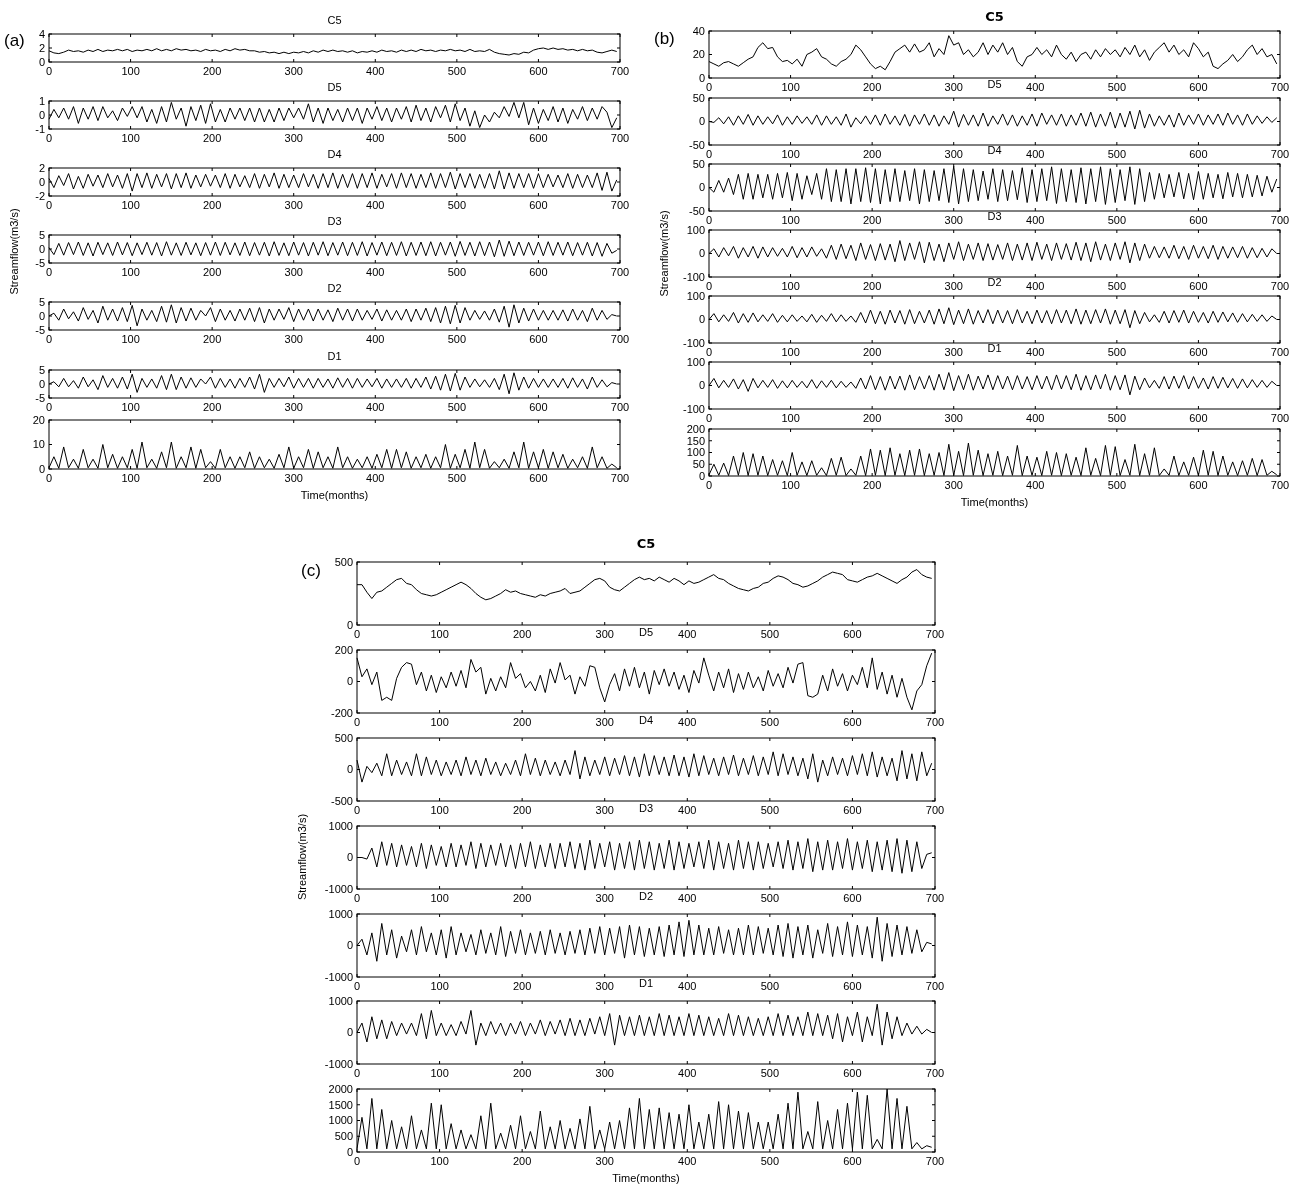  Describe the element at coordinates (40, 128) in the screenshot. I see `y-tick-label: -1` at that location.